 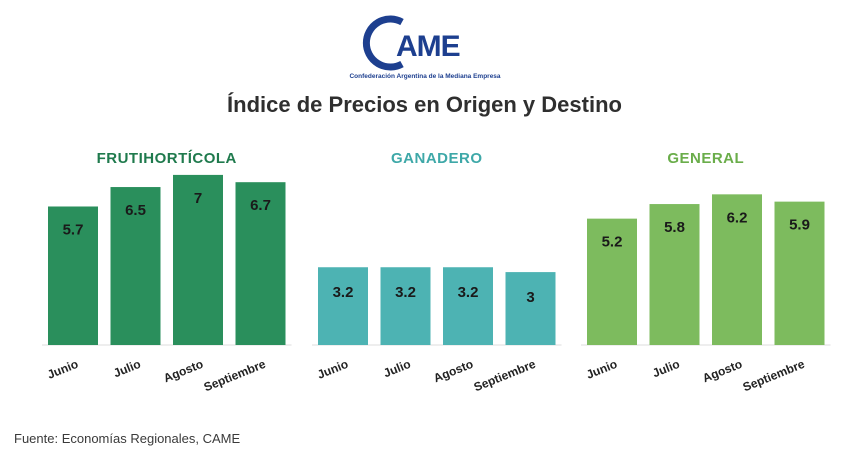 I want to click on data-label-frutihortcola-septiembre: 6.7, so click(x=260, y=205).